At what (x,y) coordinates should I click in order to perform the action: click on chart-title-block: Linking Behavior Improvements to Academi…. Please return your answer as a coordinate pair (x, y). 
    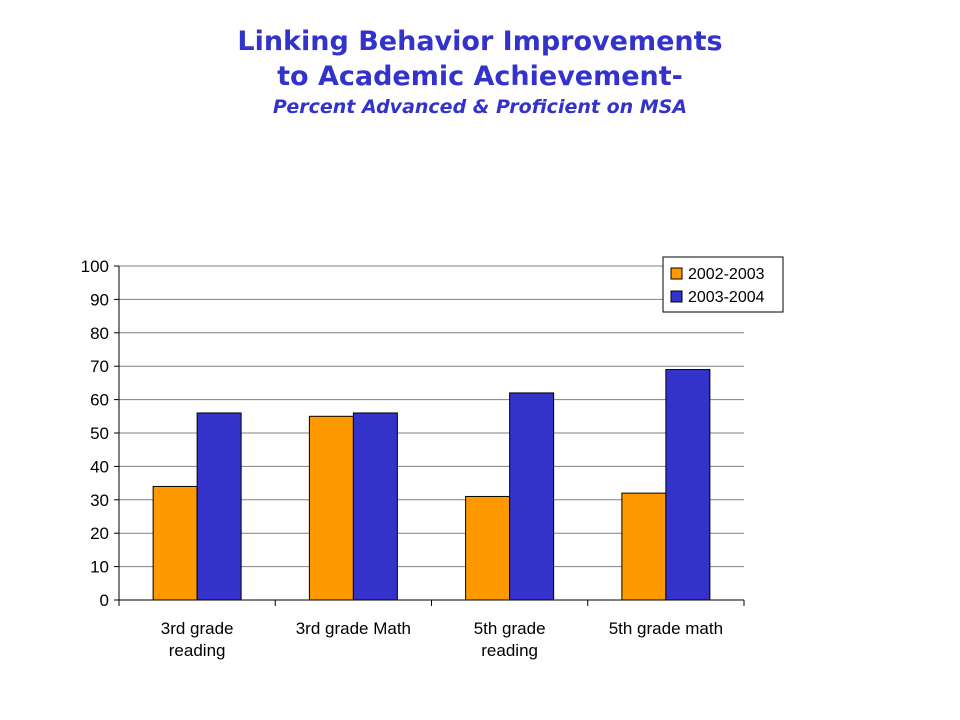
    Looking at the image, I should click on (480, 72).